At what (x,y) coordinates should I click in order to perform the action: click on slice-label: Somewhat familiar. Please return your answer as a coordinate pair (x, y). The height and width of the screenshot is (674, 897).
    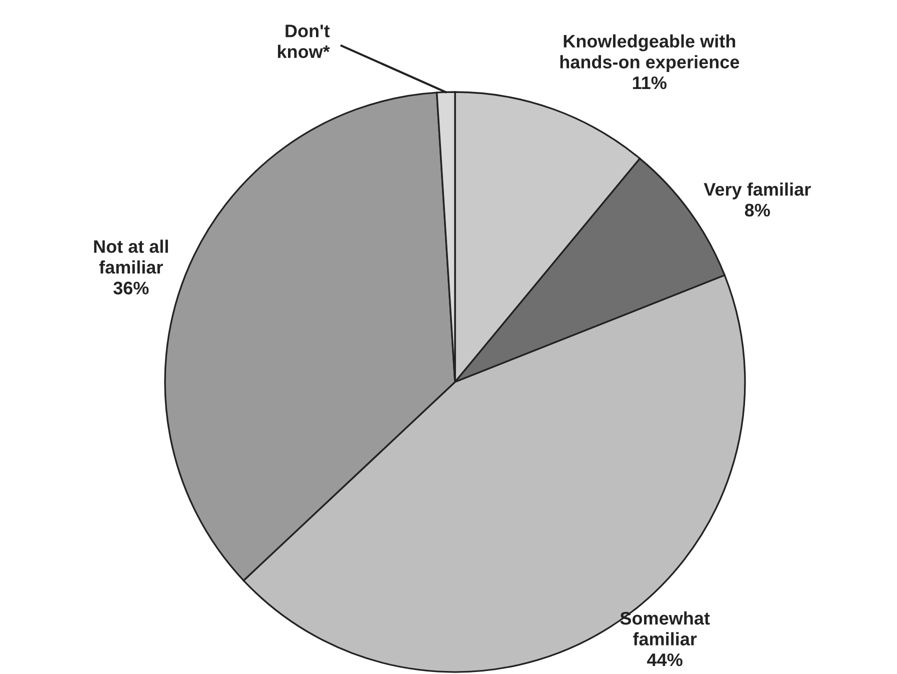
    Looking at the image, I should click on (665, 628).